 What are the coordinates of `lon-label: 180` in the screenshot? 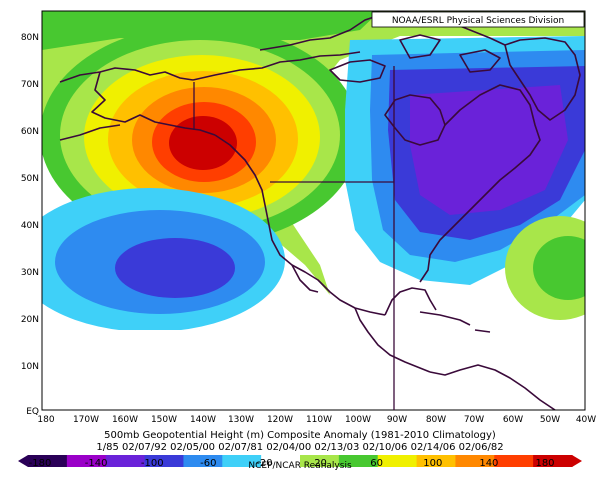 It's located at (45, 420).